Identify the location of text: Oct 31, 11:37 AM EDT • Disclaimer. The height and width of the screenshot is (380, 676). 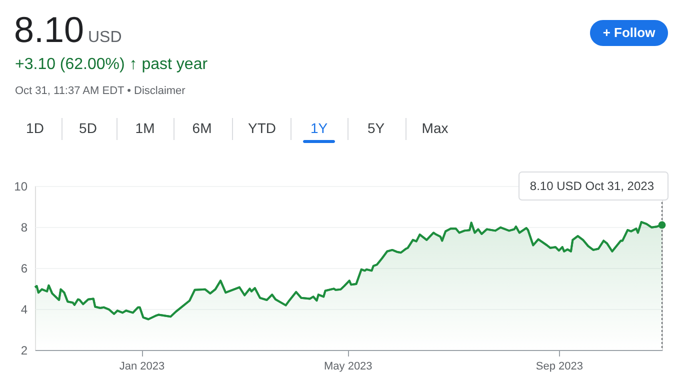
(100, 91).